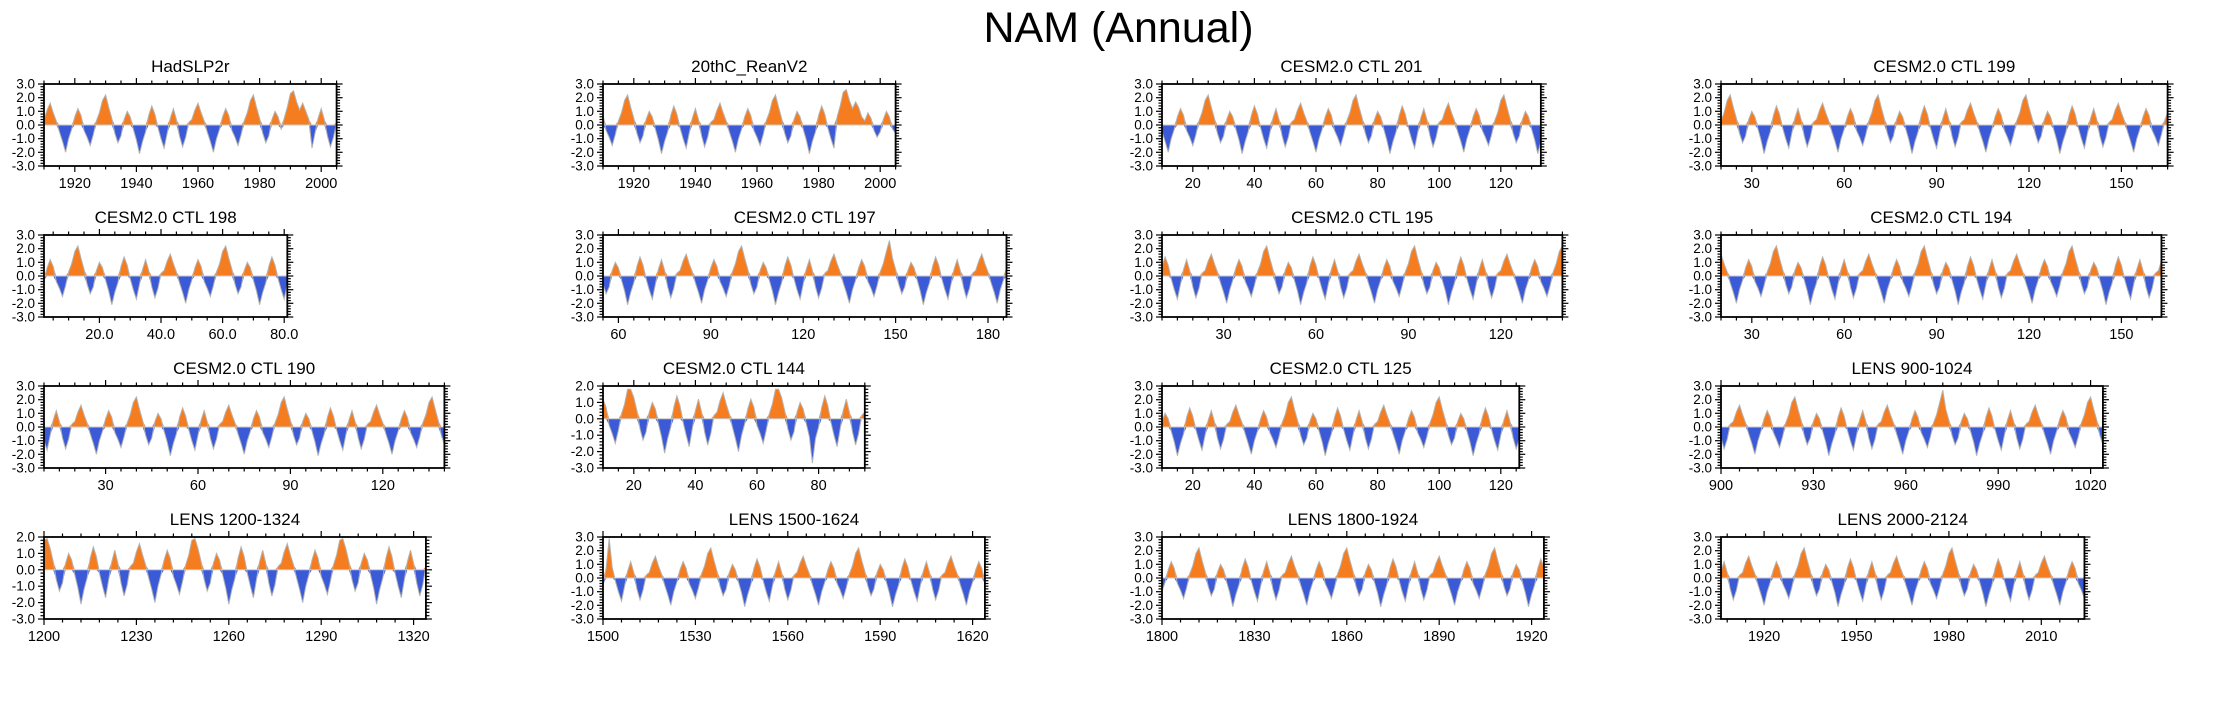 The image size is (2237, 702). What do you see at coordinates (1162, 637) in the screenshot?
I see `svg-text: 1800` at bounding box center [1162, 637].